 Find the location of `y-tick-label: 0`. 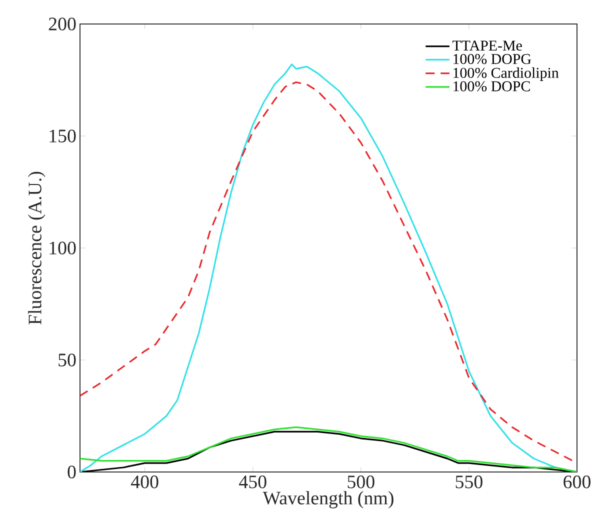

y-tick-label: 0 is located at coordinates (72, 472).